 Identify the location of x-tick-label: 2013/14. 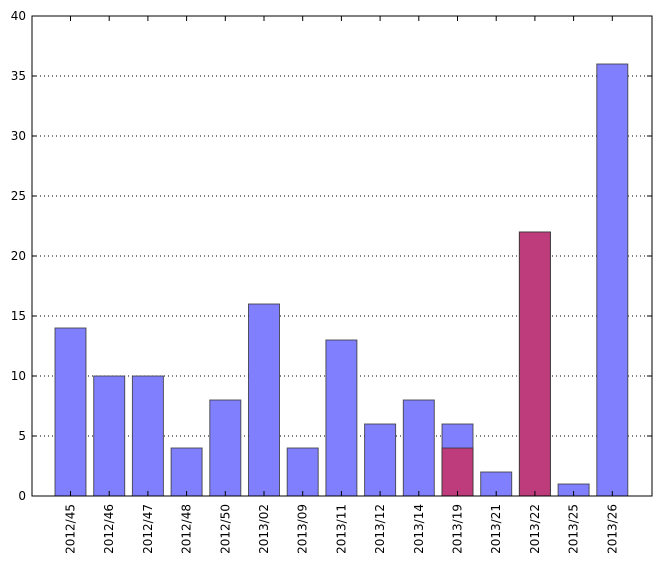
(419, 529).